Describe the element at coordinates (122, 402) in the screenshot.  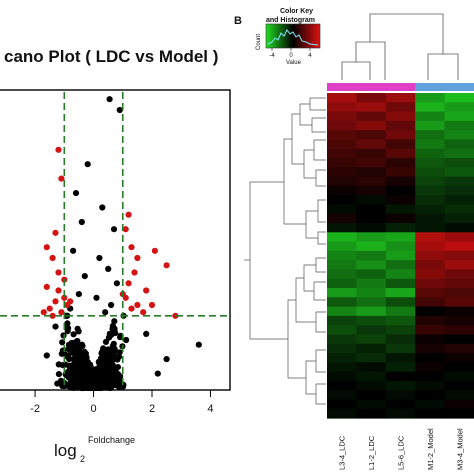
I see `volcano-x-ticks: -2 0 2 4` at that location.